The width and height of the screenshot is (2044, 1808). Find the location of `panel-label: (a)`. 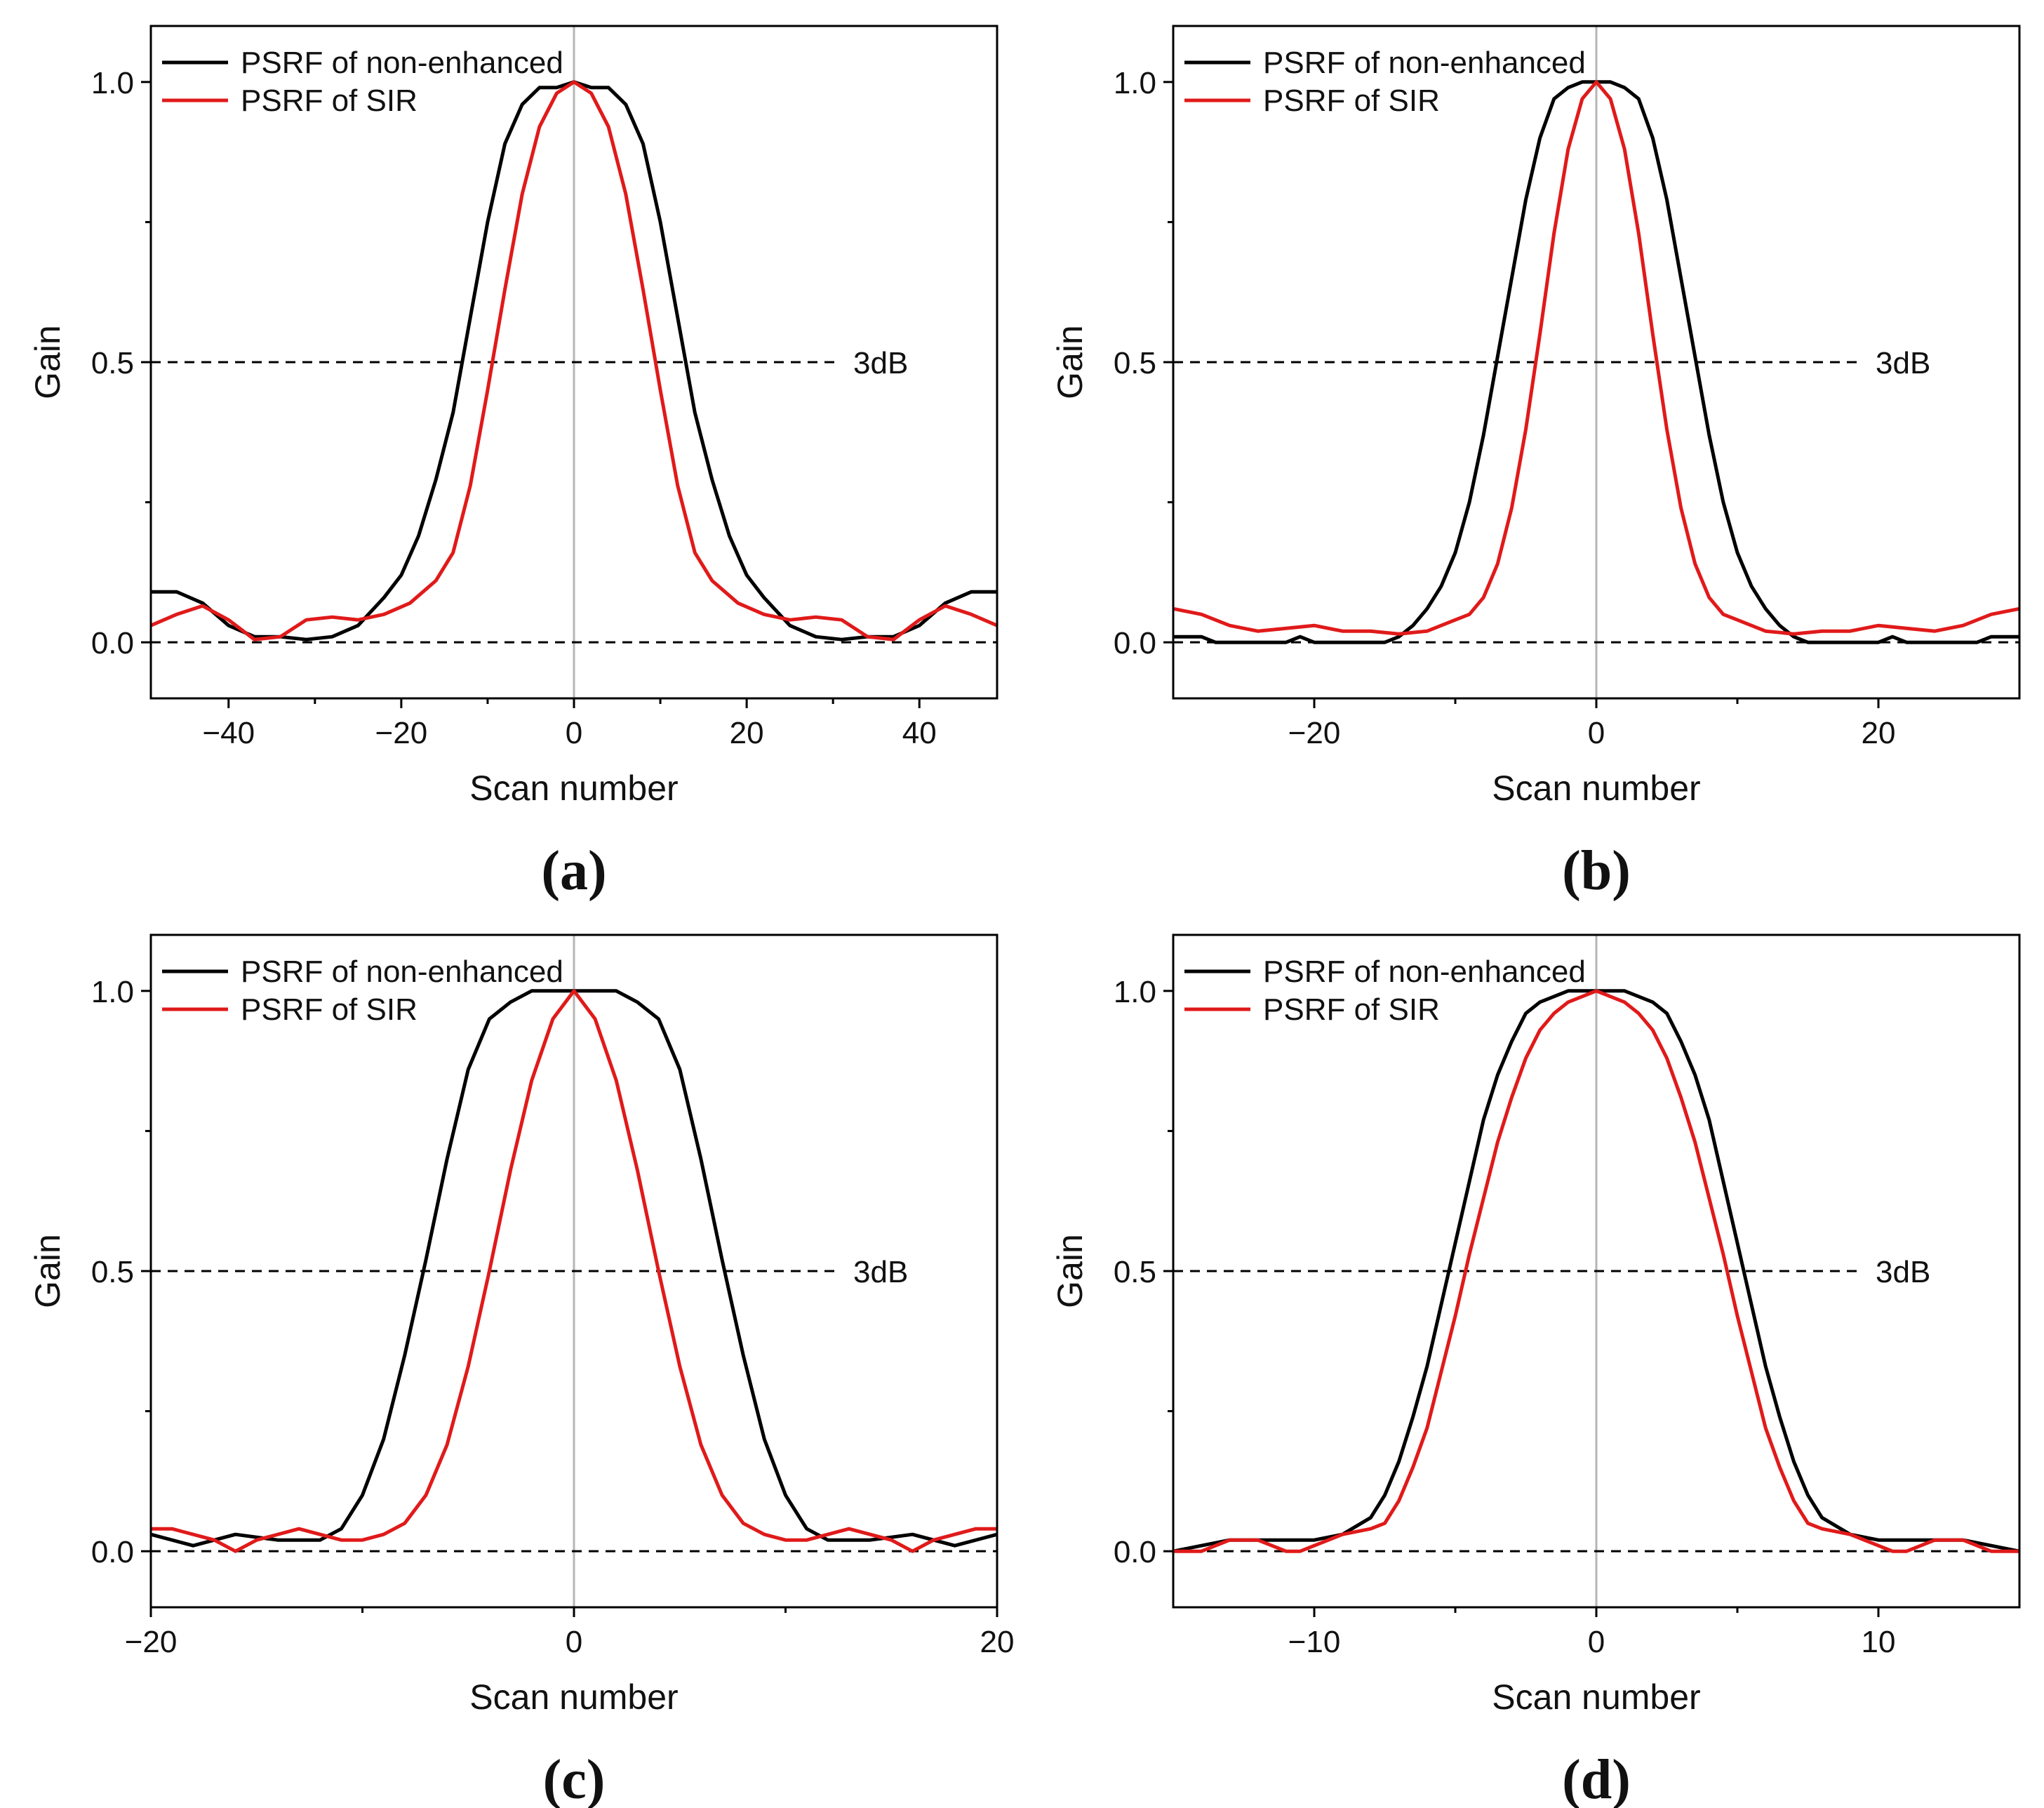

panel-label: (a) is located at coordinates (573, 871).